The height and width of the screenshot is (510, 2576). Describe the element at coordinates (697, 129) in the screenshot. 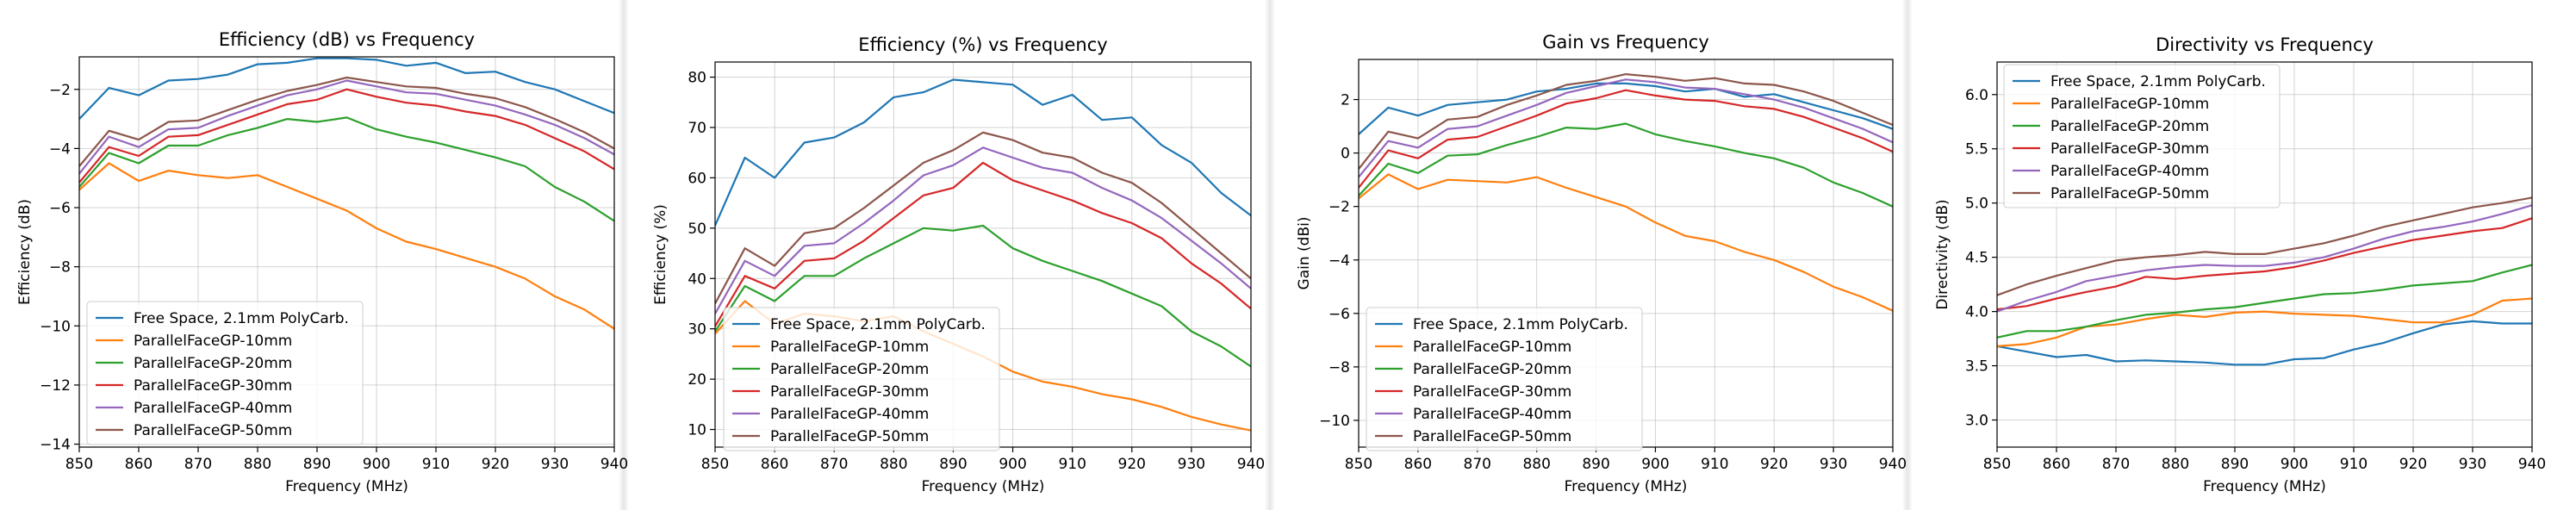

I see `y-tick-label: 70` at that location.